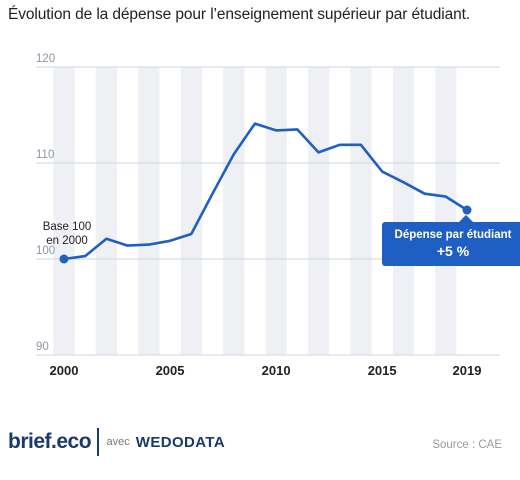 The height and width of the screenshot is (480, 520). What do you see at coordinates (98, 442) in the screenshot?
I see `brand-separator` at bounding box center [98, 442].